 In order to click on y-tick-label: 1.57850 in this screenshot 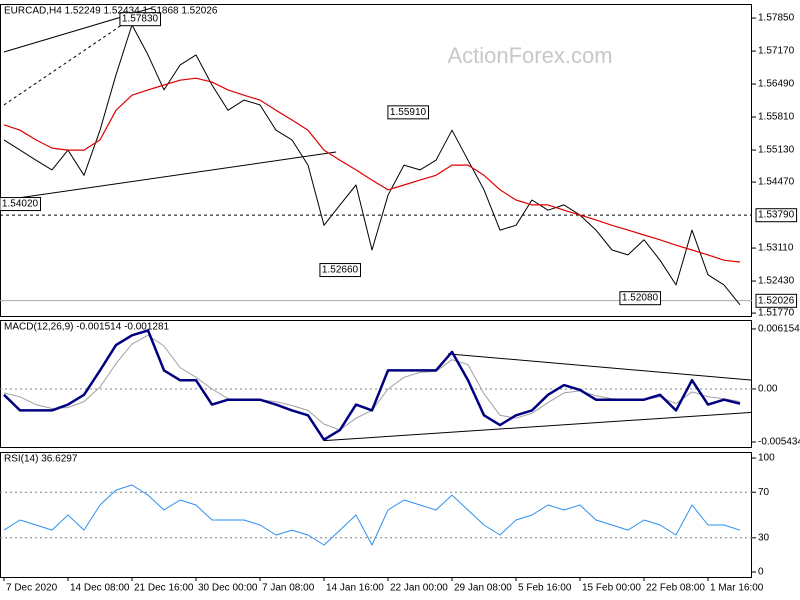, I will do `click(776, 18)`.